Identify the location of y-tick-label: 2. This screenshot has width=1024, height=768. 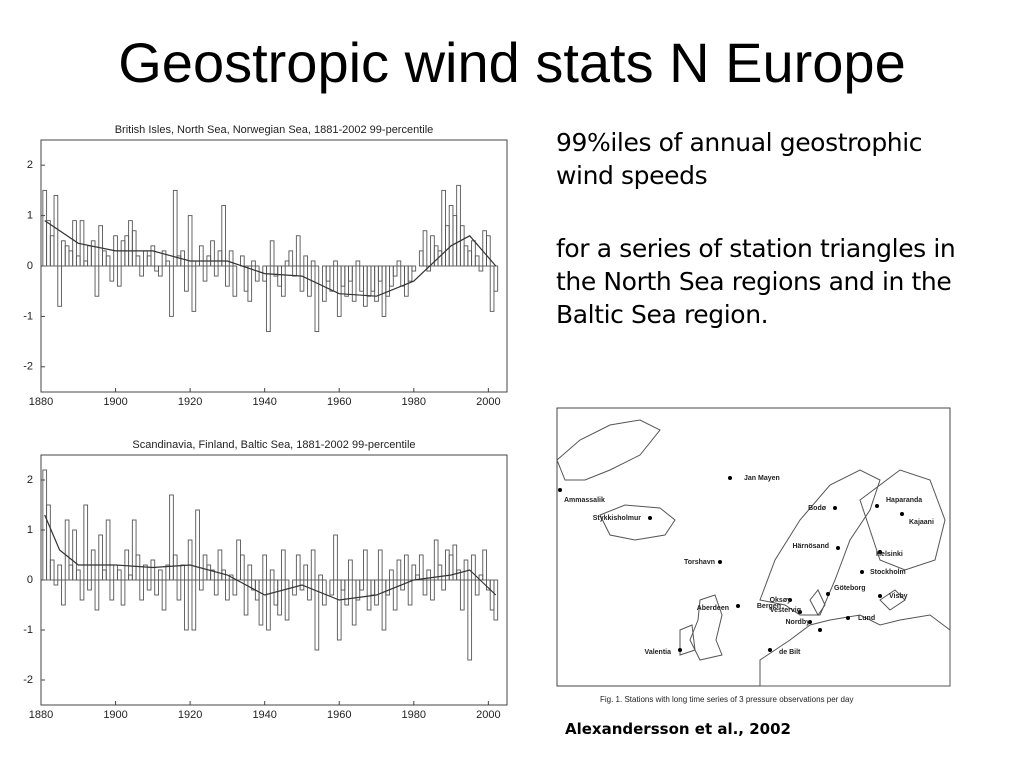
(30, 165).